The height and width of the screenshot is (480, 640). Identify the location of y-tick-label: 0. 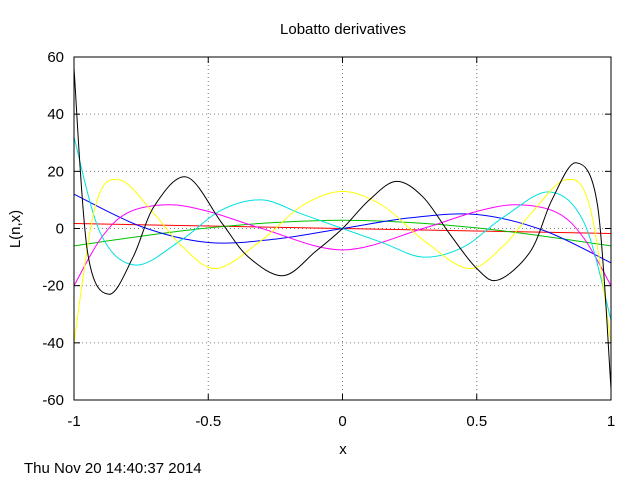
(60, 229).